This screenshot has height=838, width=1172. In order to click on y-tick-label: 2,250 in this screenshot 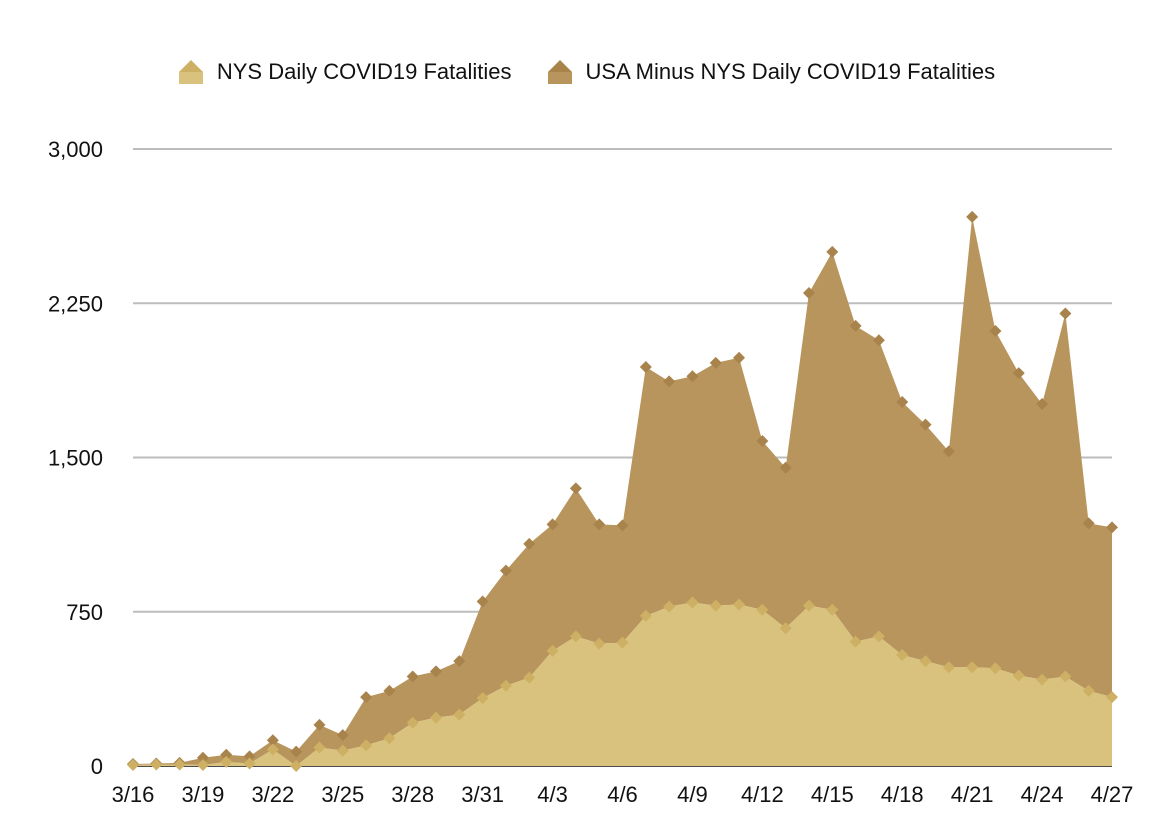, I will do `click(75, 303)`.